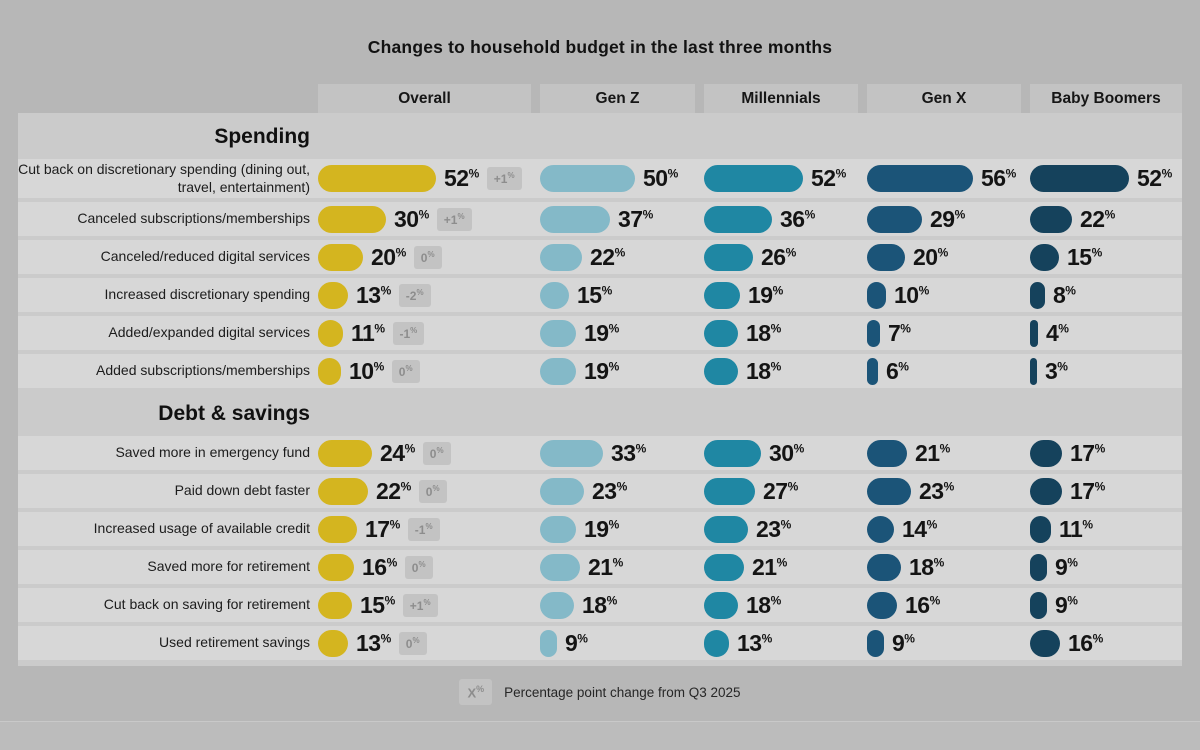 Image resolution: width=1200 pixels, height=750 pixels. What do you see at coordinates (429, 605) in the screenshot?
I see `cell-overall: 15% +1%` at bounding box center [429, 605].